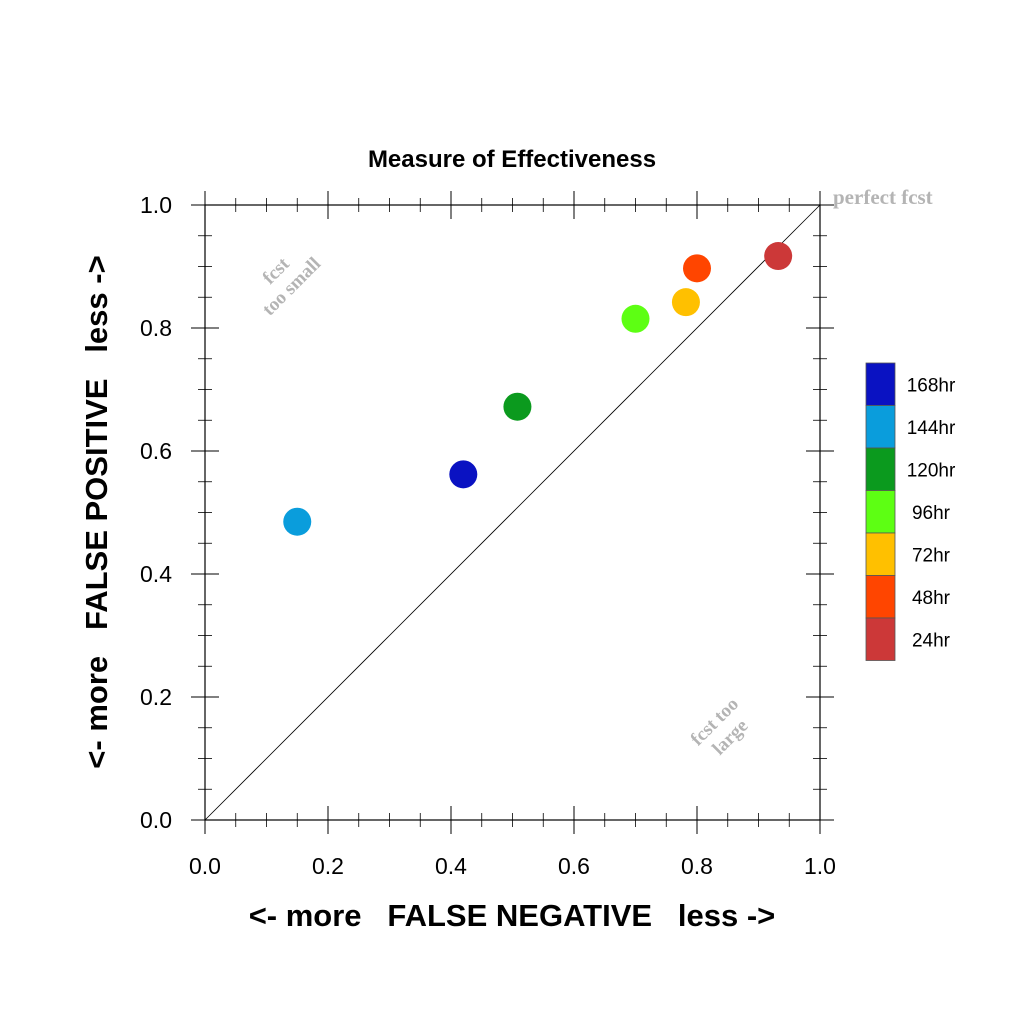  What do you see at coordinates (910, 511) in the screenshot?
I see `legend: 168hr 144hr 120hr 96hr 72hr 48hr 24hr` at bounding box center [910, 511].